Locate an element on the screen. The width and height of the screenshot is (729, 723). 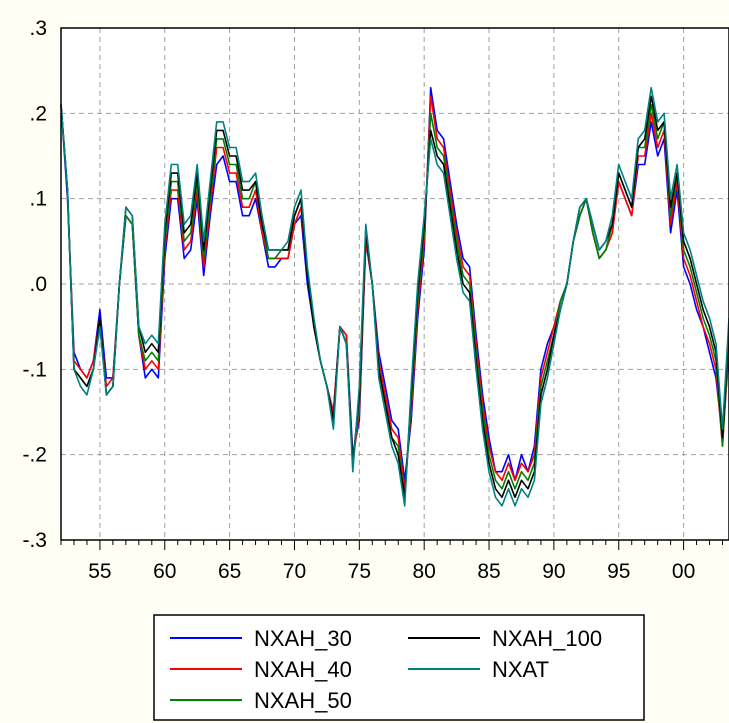
y-tick-label: .0 is located at coordinates (38, 284).